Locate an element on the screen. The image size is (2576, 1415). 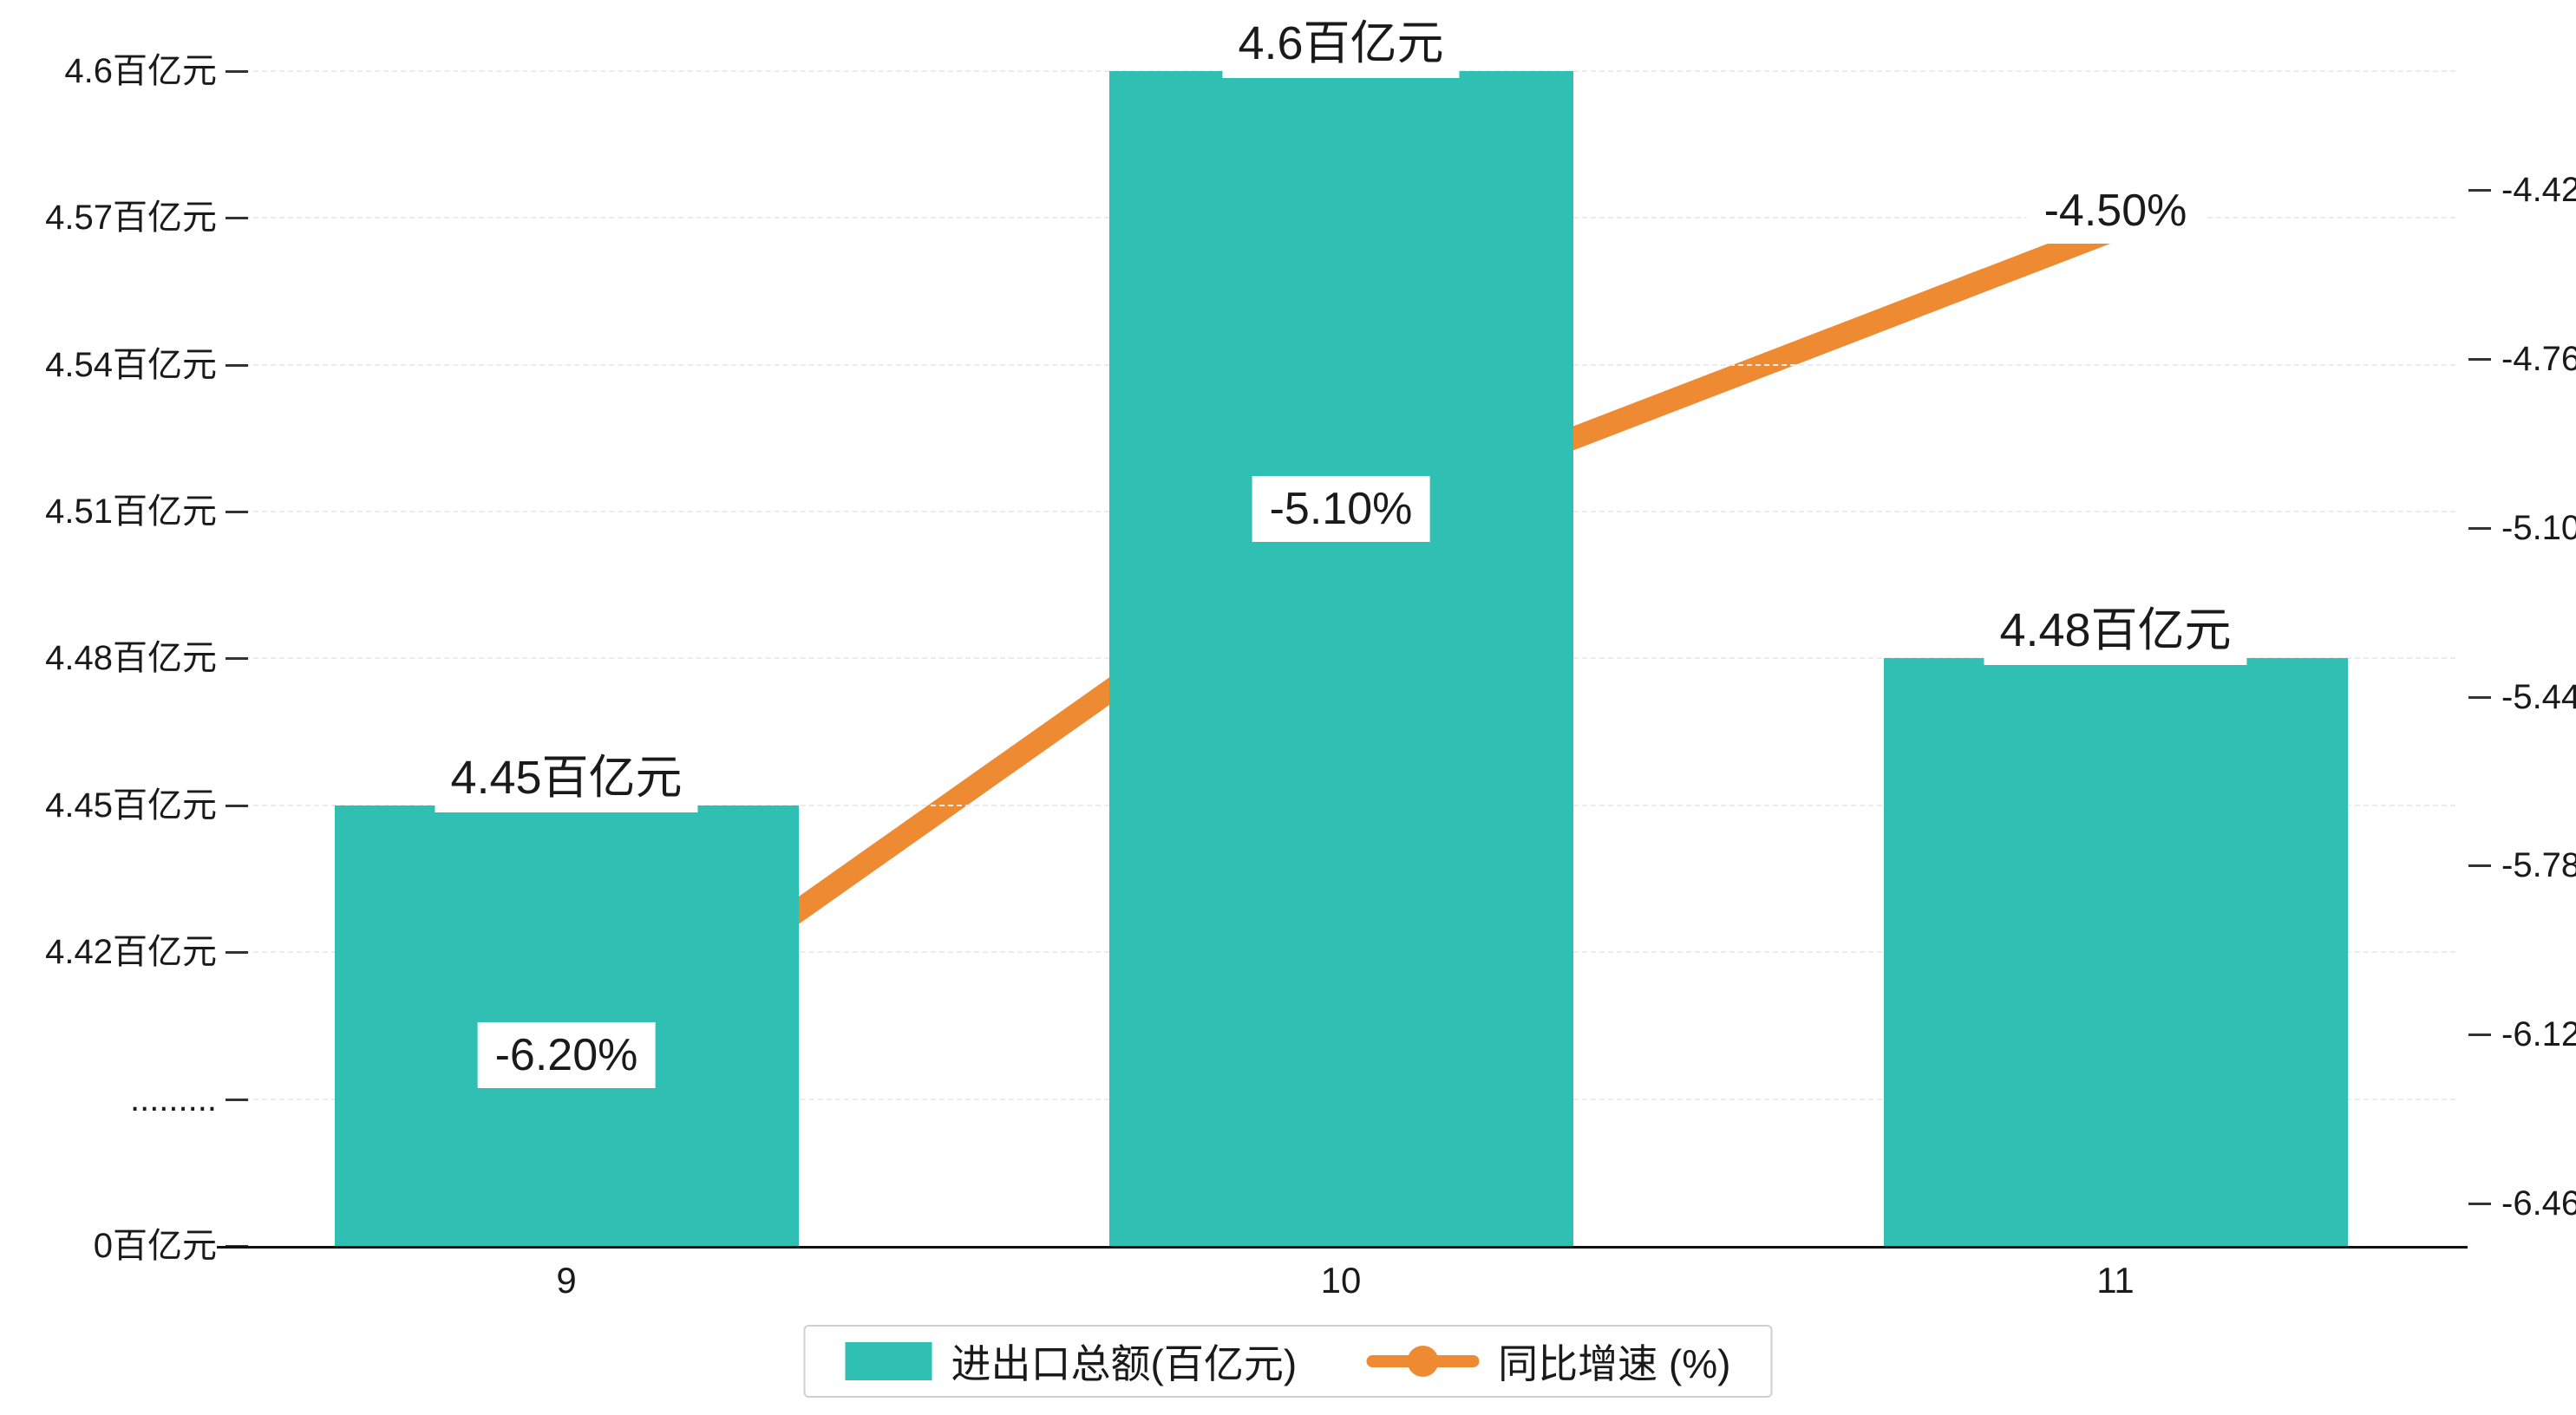
right-axis-tick-label: -5.78 is located at coordinates (2538, 865).